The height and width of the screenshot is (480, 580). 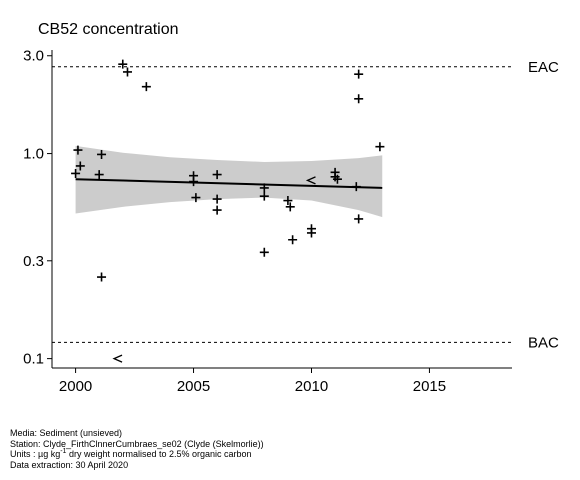 What do you see at coordinates (33, 261) in the screenshot?
I see `y-tick-label: 0.3` at bounding box center [33, 261].